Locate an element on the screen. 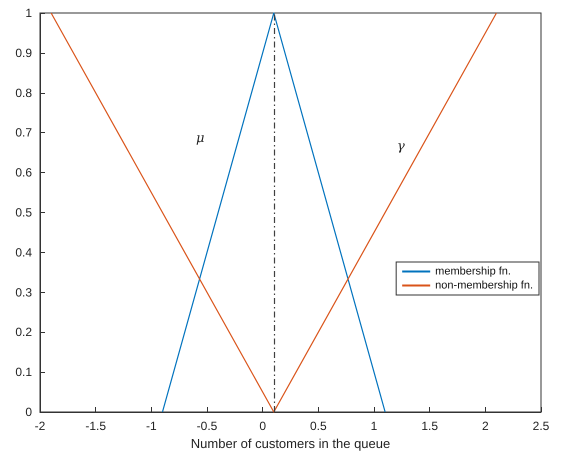 This screenshot has height=466, width=569. legend-label: non-membership fn. is located at coordinates (484, 286).